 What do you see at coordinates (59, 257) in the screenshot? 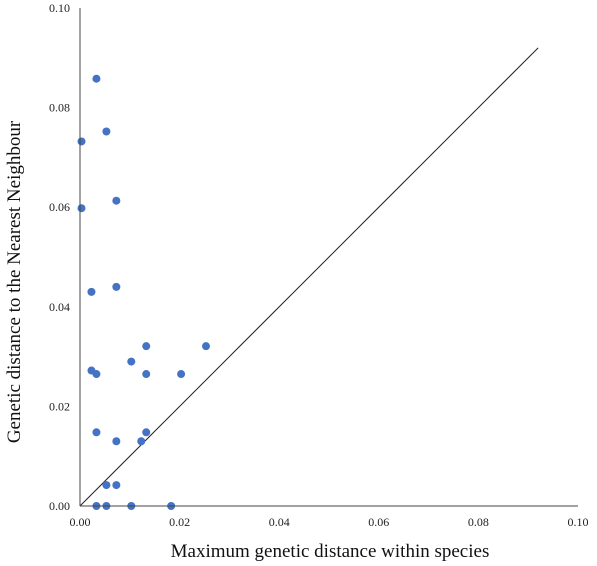
I see `y-tick-labels: 0.00 0.02 0.04 0.06 0.08 0.10` at bounding box center [59, 257].